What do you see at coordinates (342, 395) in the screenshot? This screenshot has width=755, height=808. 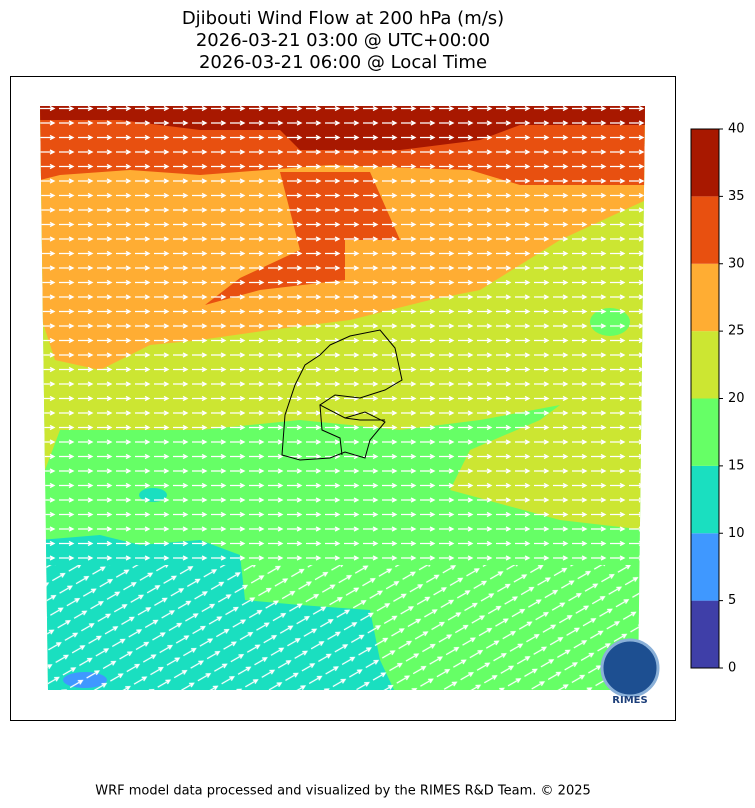 I see `country-border` at bounding box center [342, 395].